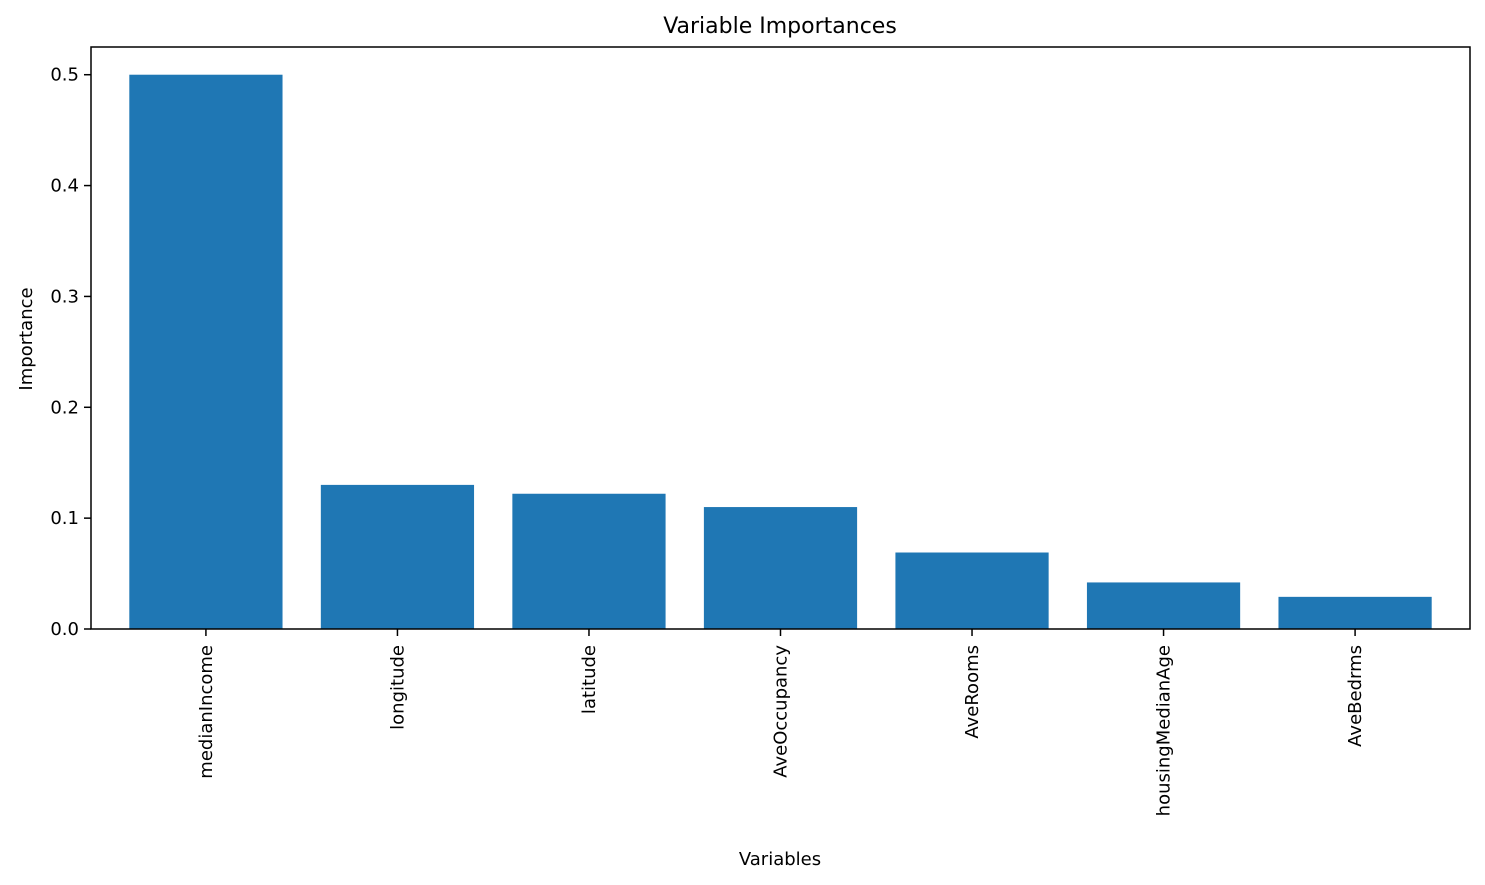 Image resolution: width=1485 pixels, height=885 pixels. What do you see at coordinates (780, 568) in the screenshot?
I see `bar-AveOccupancy` at bounding box center [780, 568].